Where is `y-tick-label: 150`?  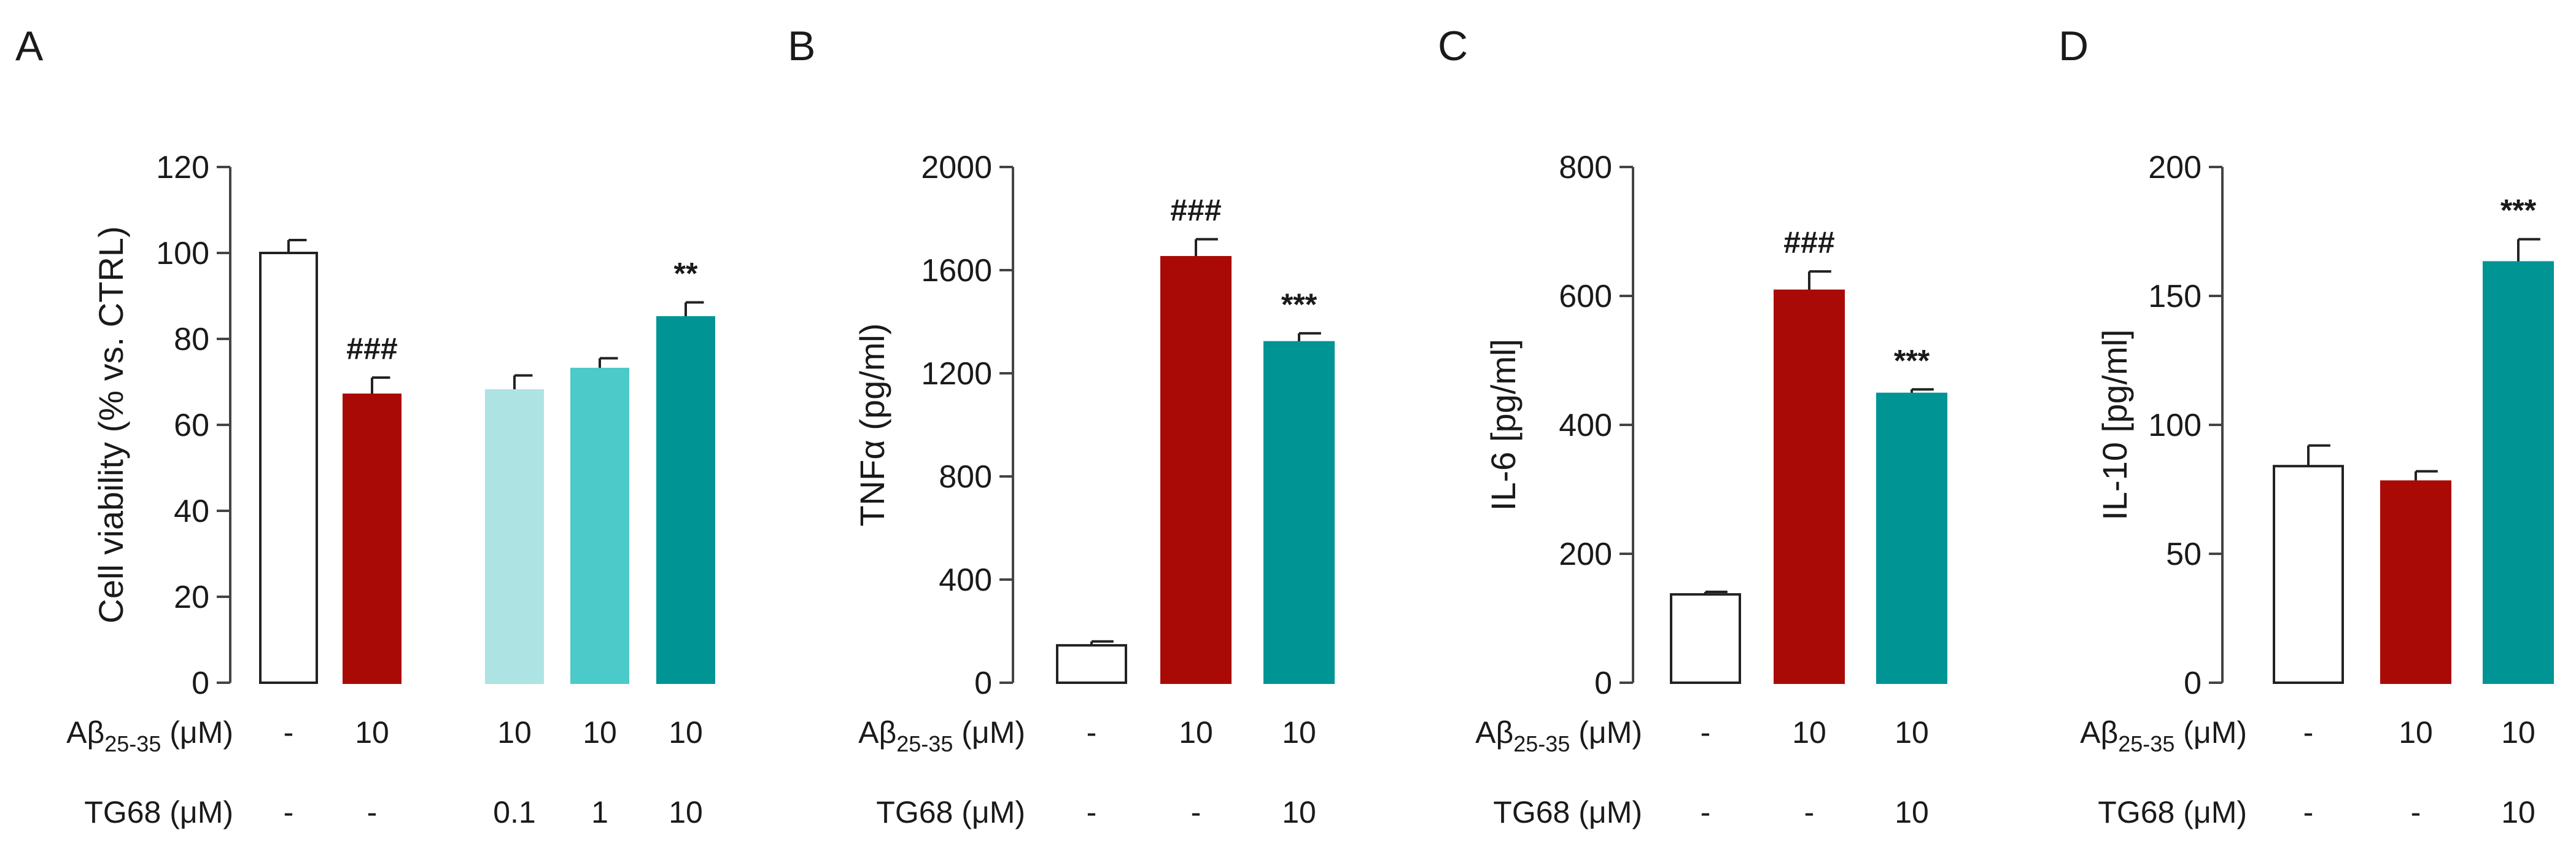
y-tick-label: 150 is located at coordinates (2175, 296).